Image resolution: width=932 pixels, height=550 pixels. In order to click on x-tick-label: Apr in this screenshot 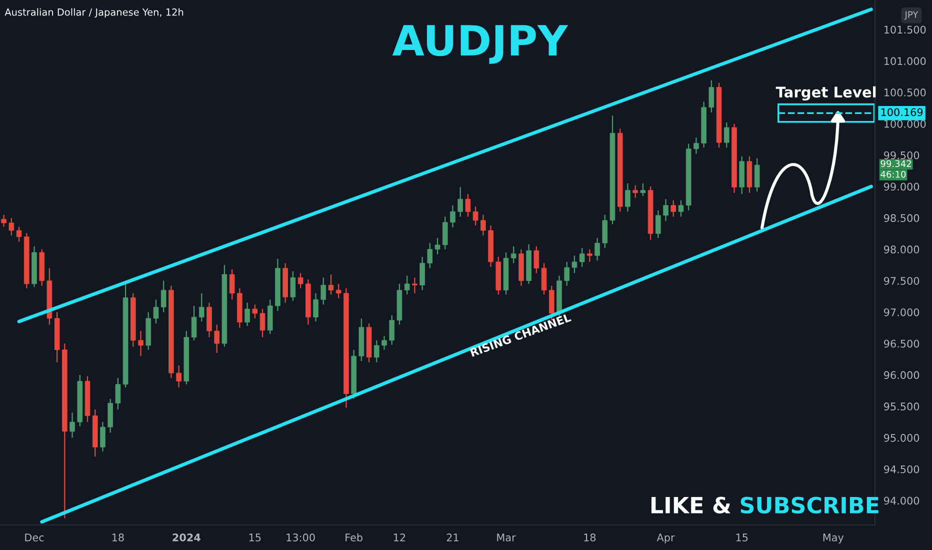, I will do `click(665, 539)`.